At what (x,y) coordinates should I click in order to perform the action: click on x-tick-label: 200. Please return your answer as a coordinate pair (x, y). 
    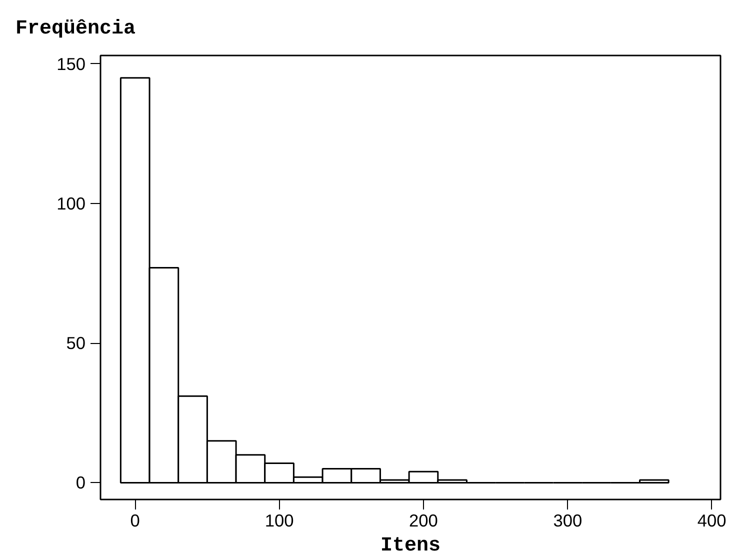
    Looking at the image, I should click on (423, 520).